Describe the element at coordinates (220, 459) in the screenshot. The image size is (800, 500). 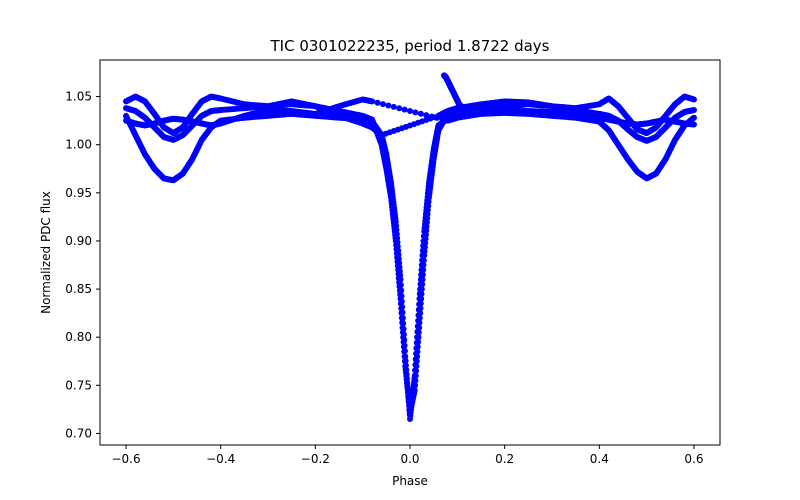
I see `x-tick-label: −0.4` at that location.